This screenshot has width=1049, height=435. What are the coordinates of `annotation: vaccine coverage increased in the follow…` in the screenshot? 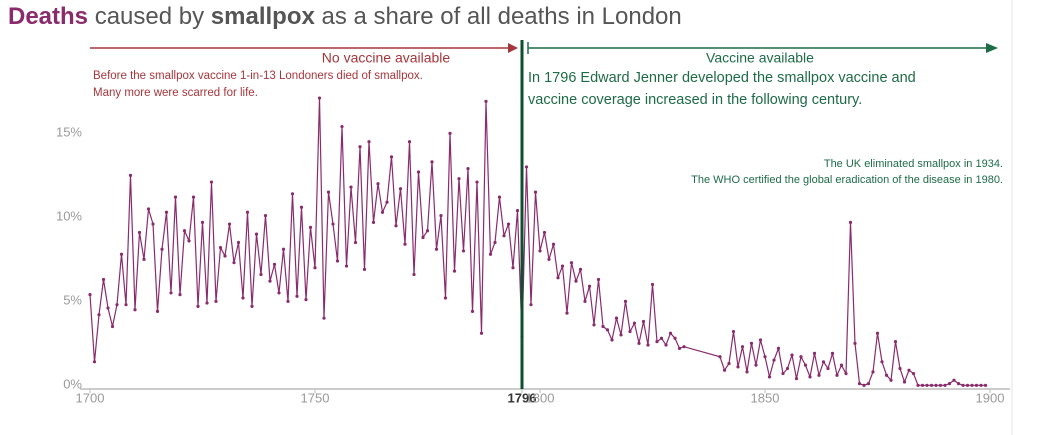 It's located at (695, 100).